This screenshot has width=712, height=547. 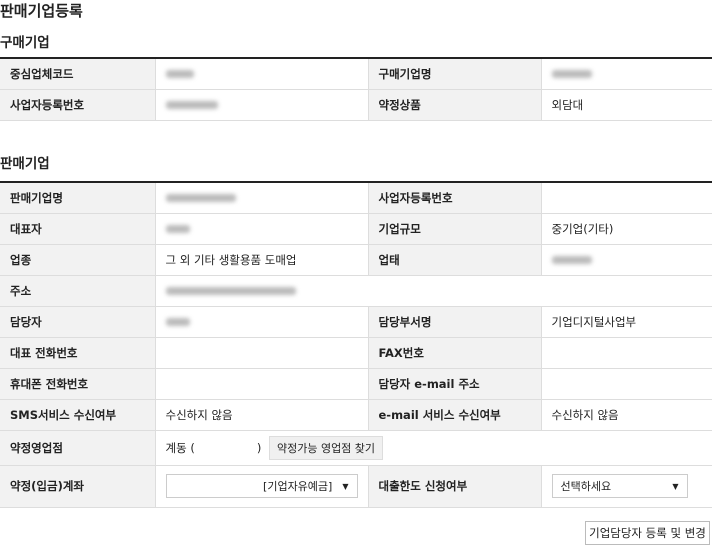 I want to click on label: 담당자, so click(x=77, y=322).